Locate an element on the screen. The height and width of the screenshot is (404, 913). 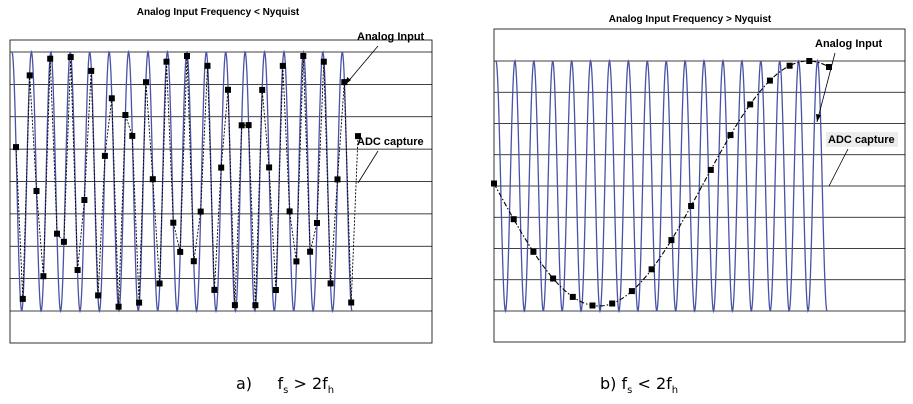
caption-a-prefix: a) is located at coordinates (244, 383).